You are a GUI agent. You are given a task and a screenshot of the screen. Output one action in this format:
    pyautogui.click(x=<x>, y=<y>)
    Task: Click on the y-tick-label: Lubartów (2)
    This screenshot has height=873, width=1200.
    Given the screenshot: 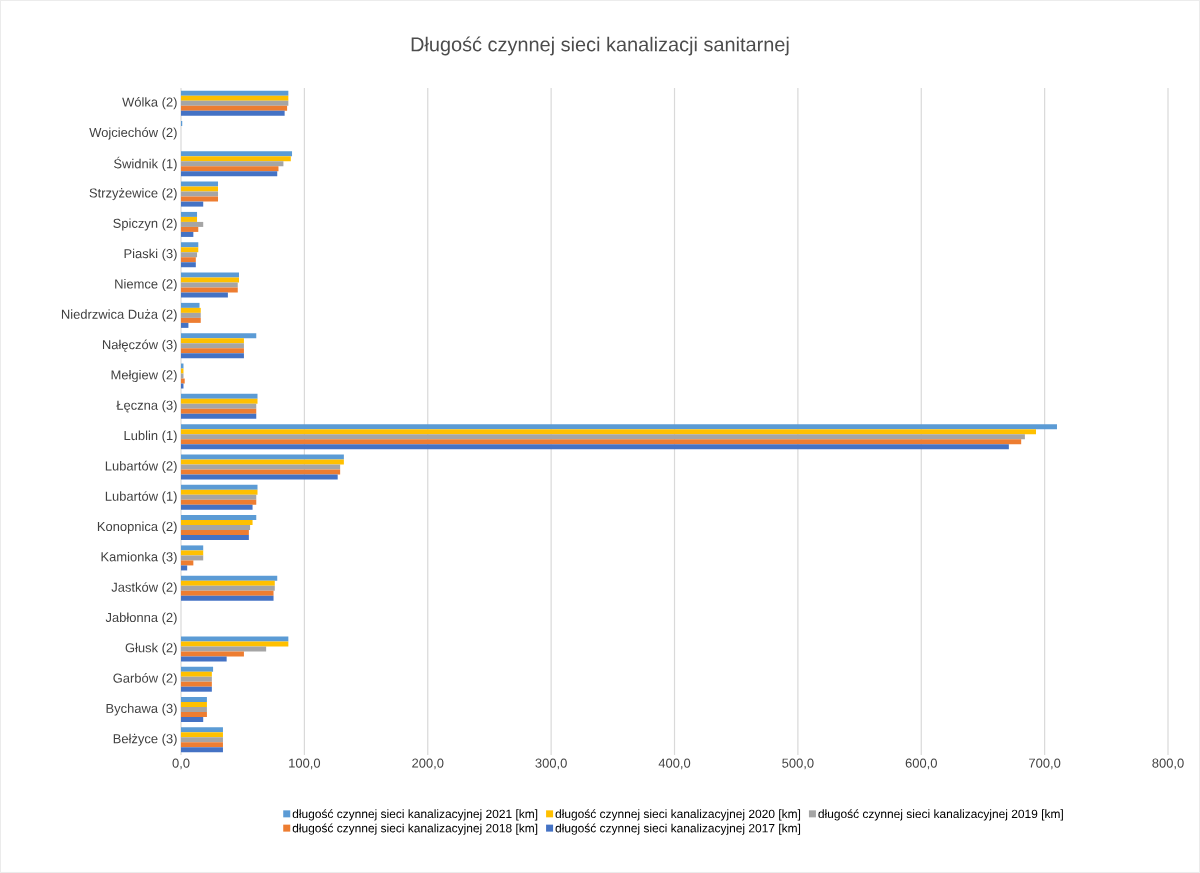 What is the action you would take?
    pyautogui.click(x=141, y=467)
    